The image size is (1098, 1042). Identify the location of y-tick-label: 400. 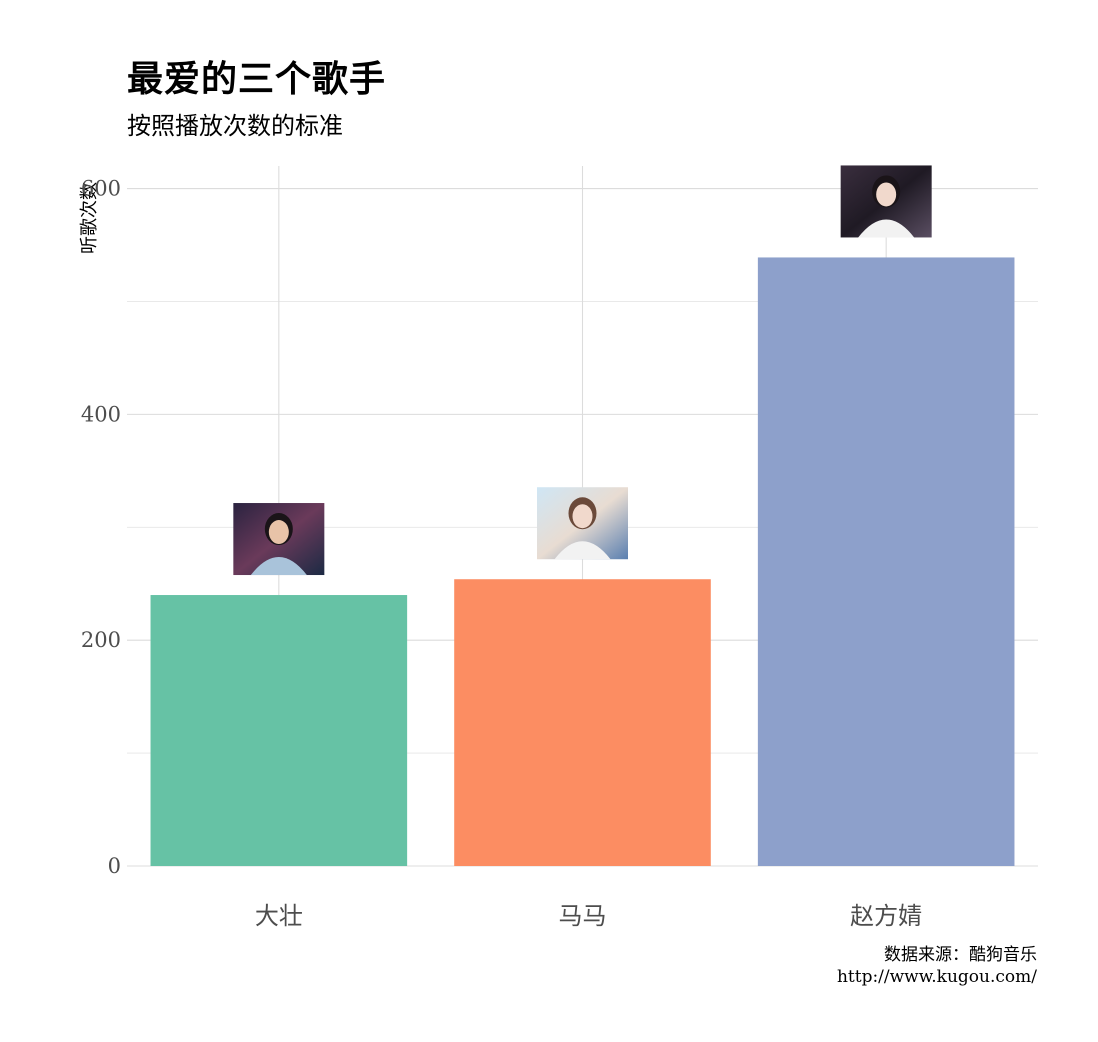
(101, 414).